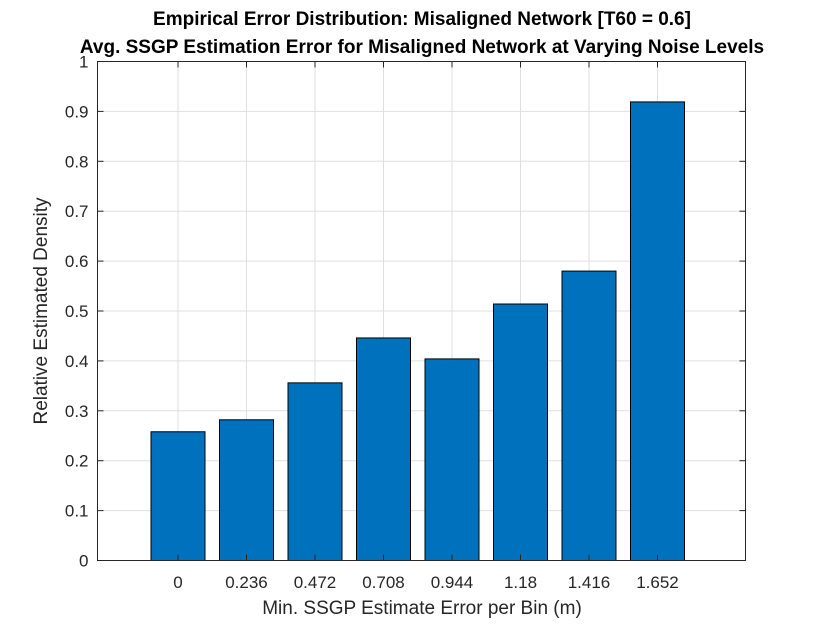 The width and height of the screenshot is (825, 627). What do you see at coordinates (77, 411) in the screenshot?
I see `y-tick-label: 0.3` at bounding box center [77, 411].